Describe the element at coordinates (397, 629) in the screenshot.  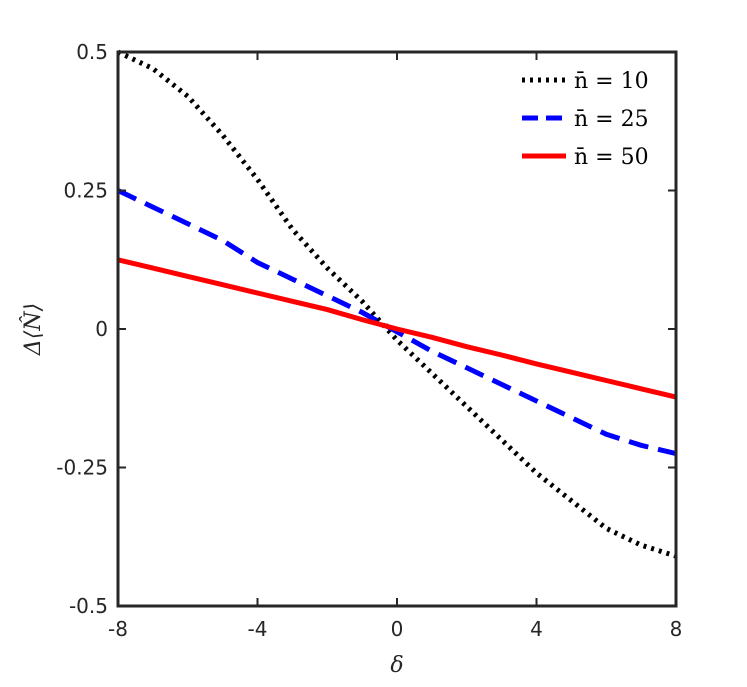
I see `x-tick-label: 0` at that location.